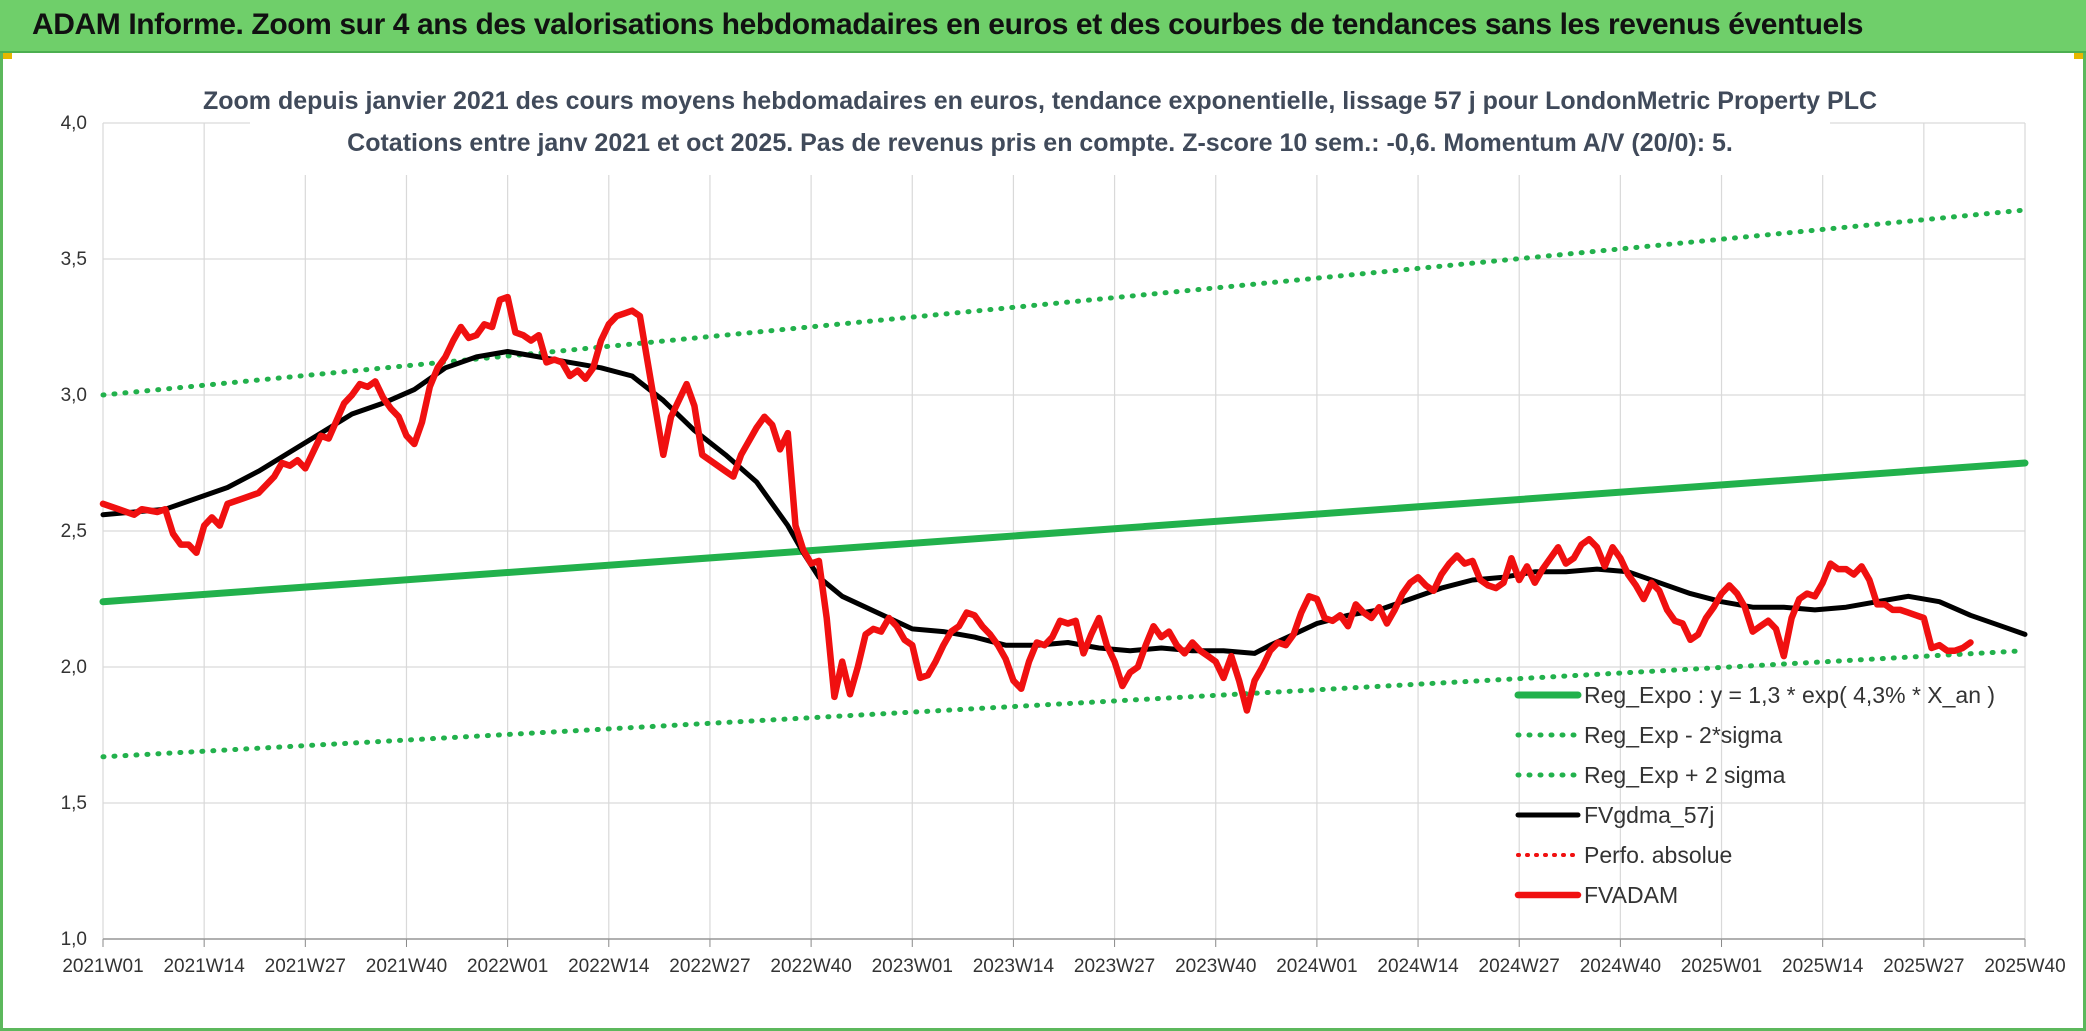  What do you see at coordinates (1519, 966) in the screenshot?
I see `x-tick-label: 2024W27` at bounding box center [1519, 966].